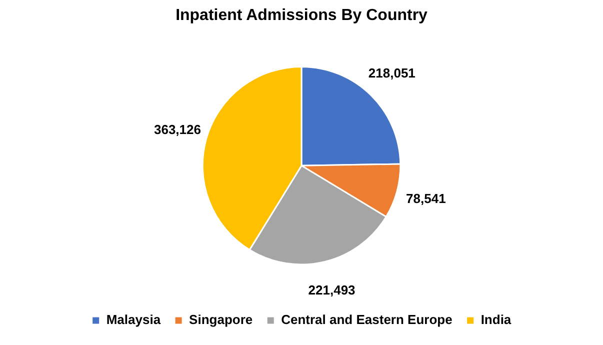 This screenshot has height=345, width=603. What do you see at coordinates (134, 320) in the screenshot?
I see `legend-label: Malaysia` at bounding box center [134, 320].